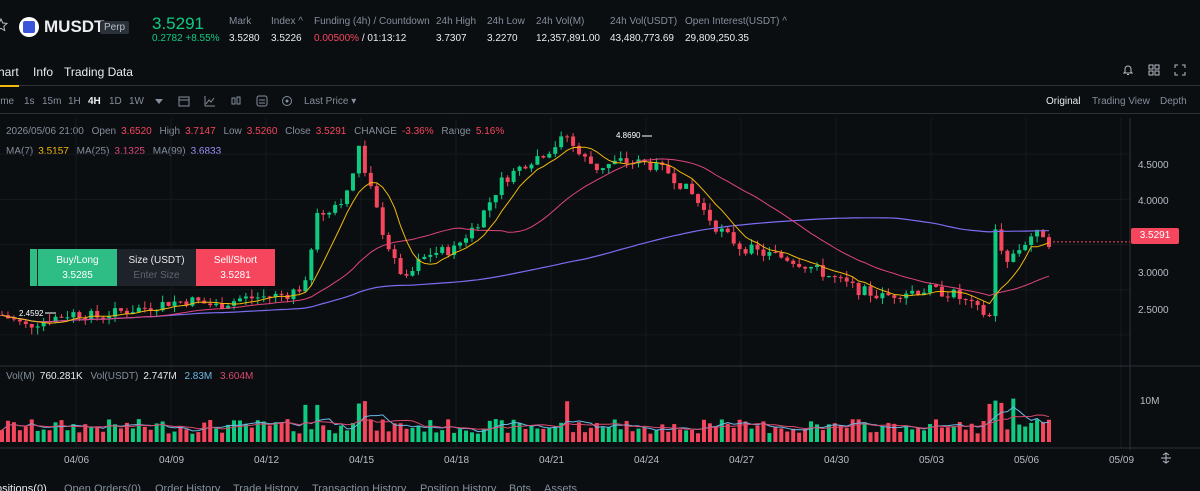  I want to click on price-type-select: Last Price ▾, so click(330, 101).